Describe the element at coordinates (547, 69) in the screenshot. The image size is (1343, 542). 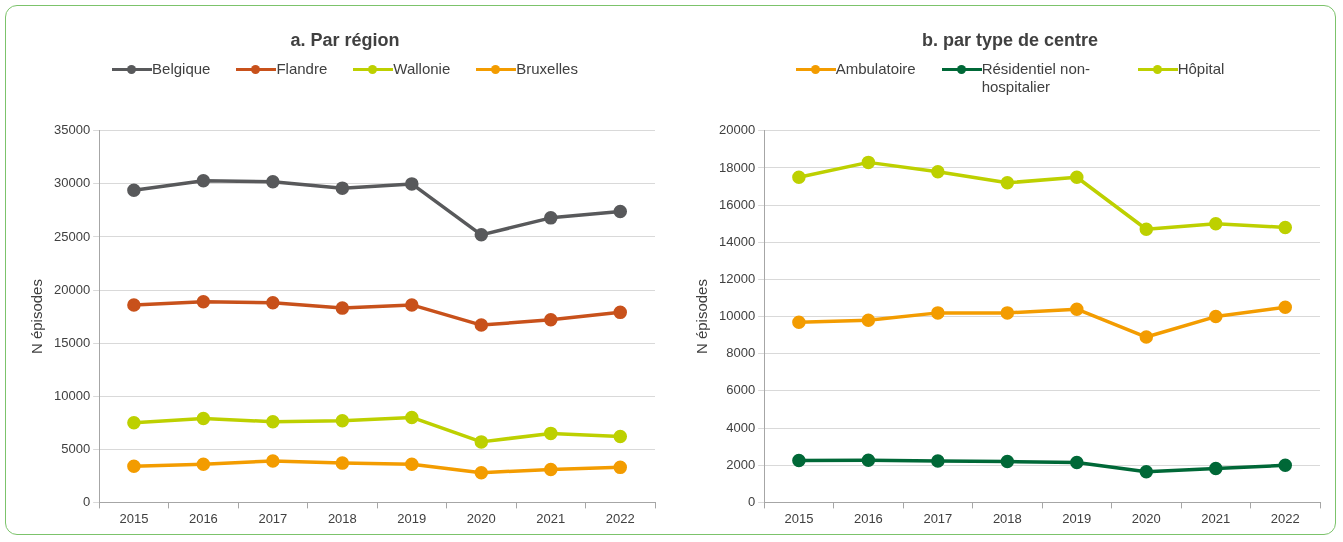
I see `legend-label: Bruxelles` at that location.